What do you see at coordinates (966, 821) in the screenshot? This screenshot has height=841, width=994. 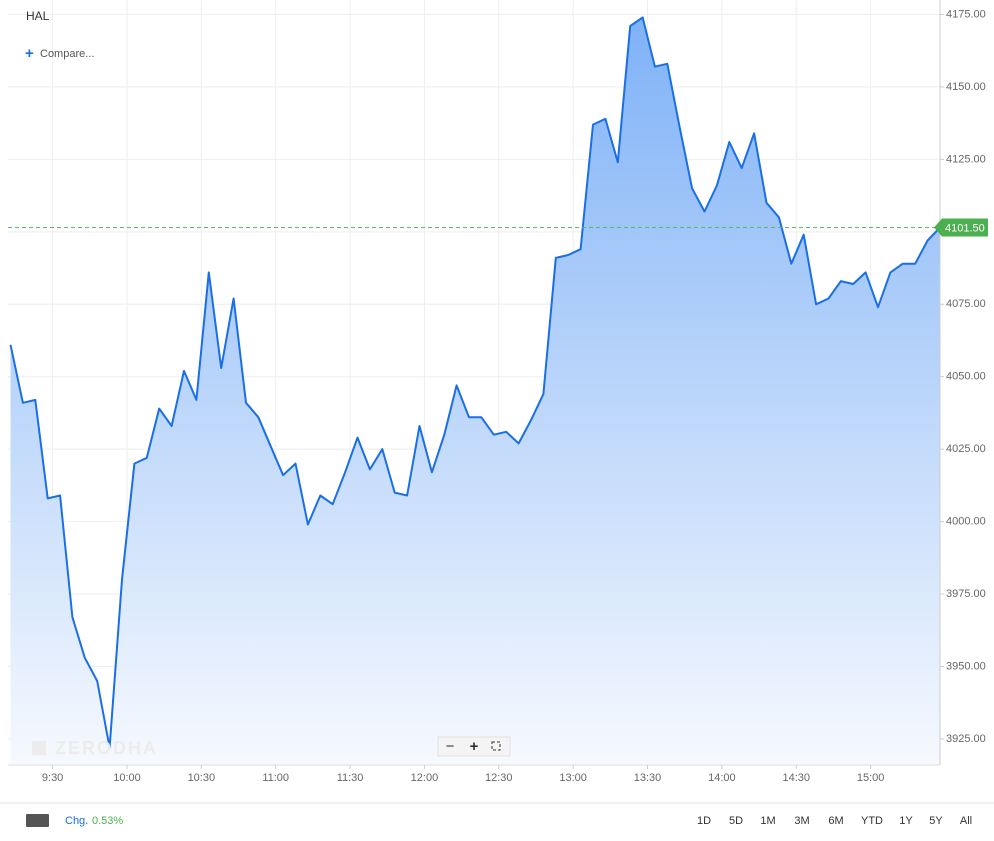 I see `range-button: All` at bounding box center [966, 821].